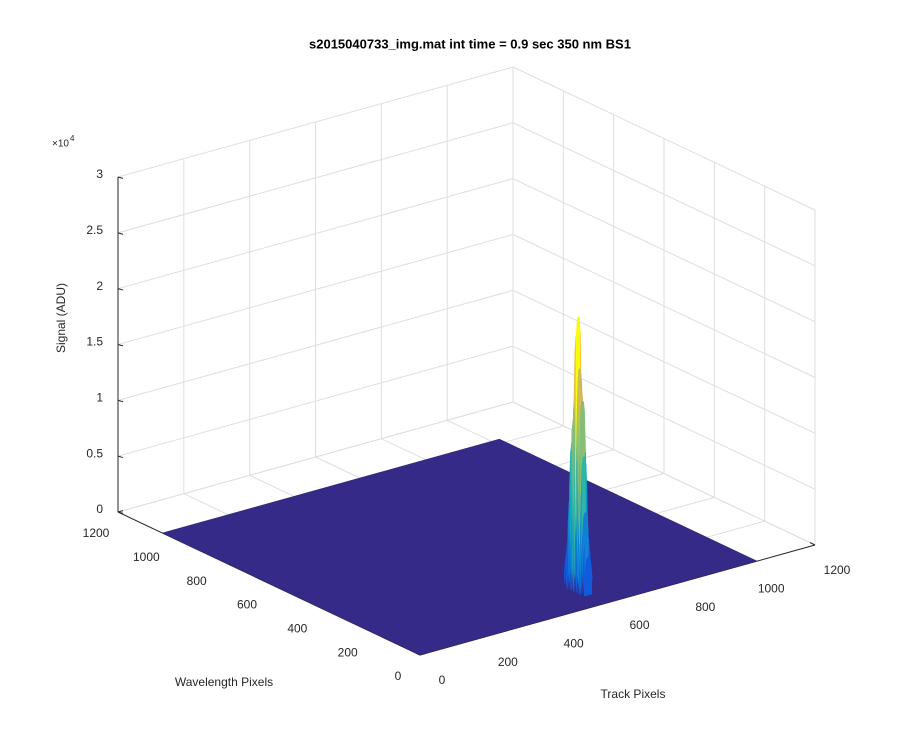 This screenshot has height=750, width=900. I want to click on x-tick-label: 400, so click(574, 644).